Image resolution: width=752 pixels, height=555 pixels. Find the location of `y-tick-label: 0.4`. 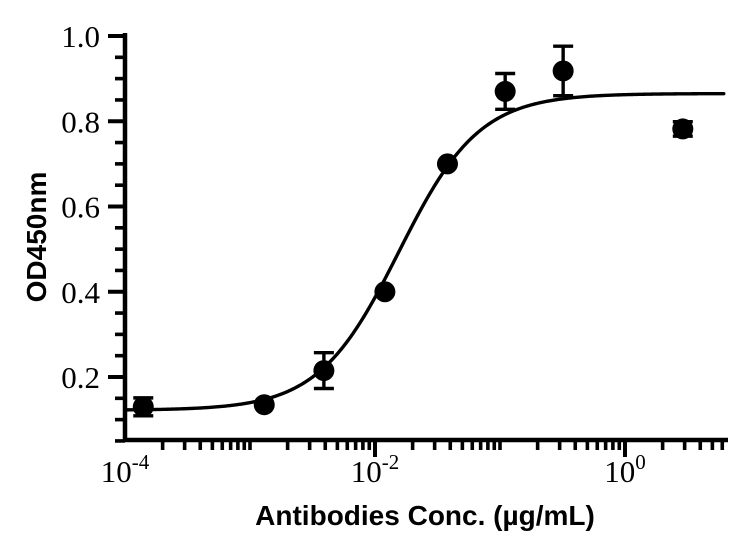

y-tick-label: 0.4 is located at coordinates (80, 292).